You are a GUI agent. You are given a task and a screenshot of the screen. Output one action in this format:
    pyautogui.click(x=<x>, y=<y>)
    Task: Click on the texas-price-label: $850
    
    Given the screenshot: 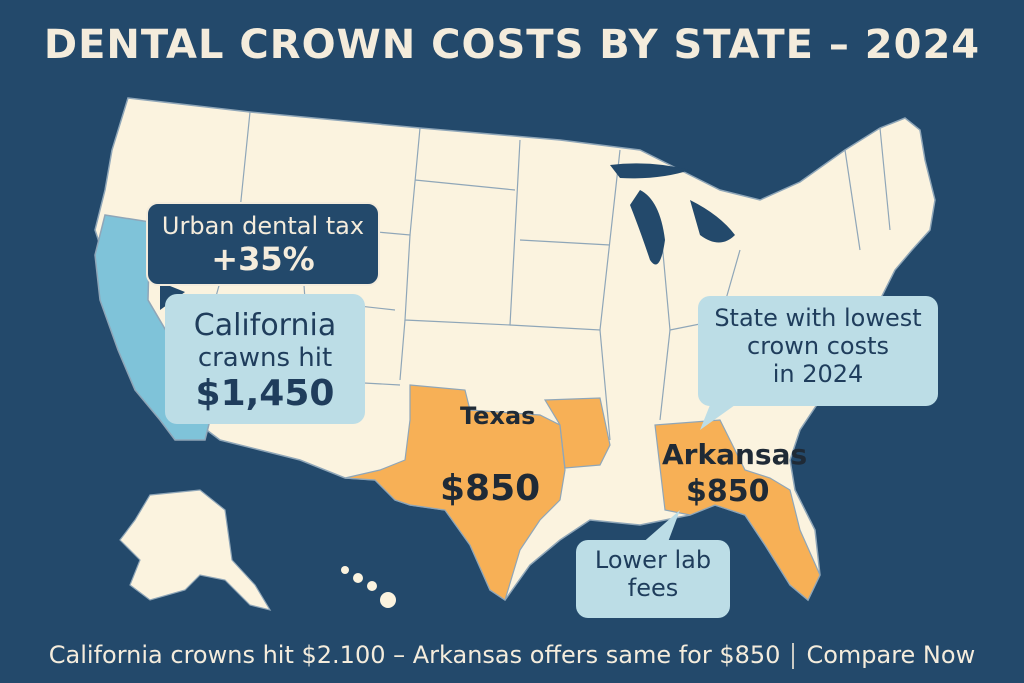 What is the action you would take?
    pyautogui.click(x=490, y=488)
    